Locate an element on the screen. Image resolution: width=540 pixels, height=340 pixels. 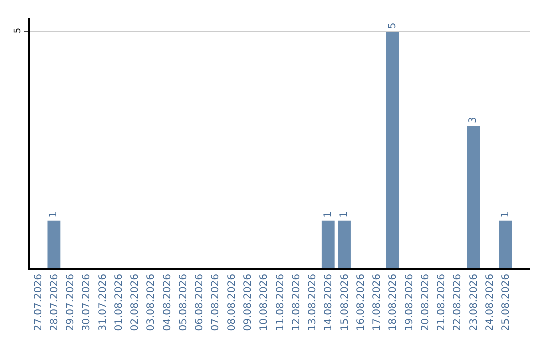
x-tick-label: 31.07.2026 is located at coordinates (103, 303).